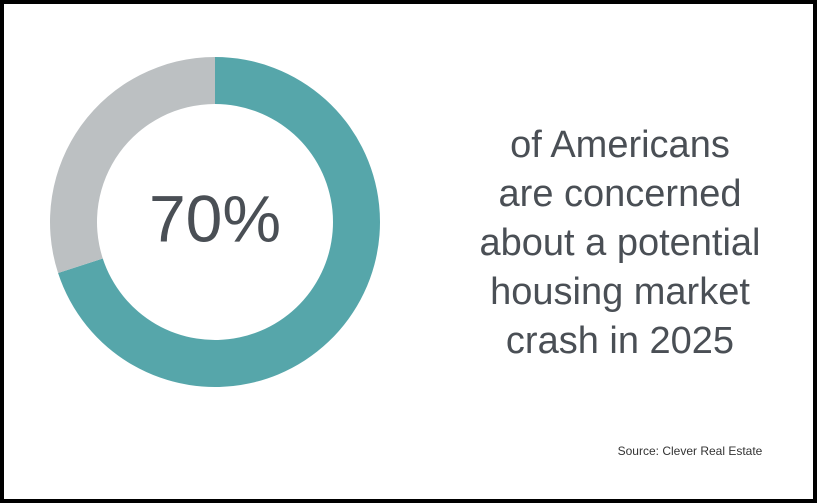 The height and width of the screenshot is (503, 817). Describe the element at coordinates (620, 194) in the screenshot. I see `description-line: are concerned` at that location.